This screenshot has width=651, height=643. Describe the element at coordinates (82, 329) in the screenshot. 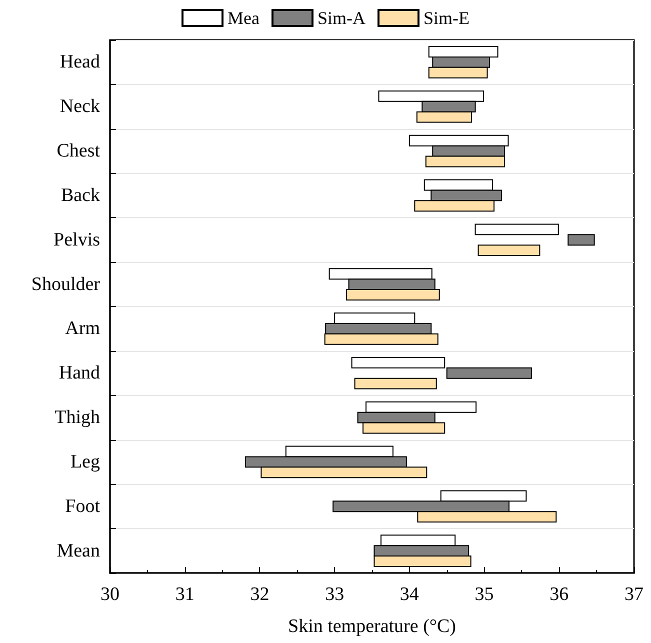

I see `y-tick-label: Arm` at that location.